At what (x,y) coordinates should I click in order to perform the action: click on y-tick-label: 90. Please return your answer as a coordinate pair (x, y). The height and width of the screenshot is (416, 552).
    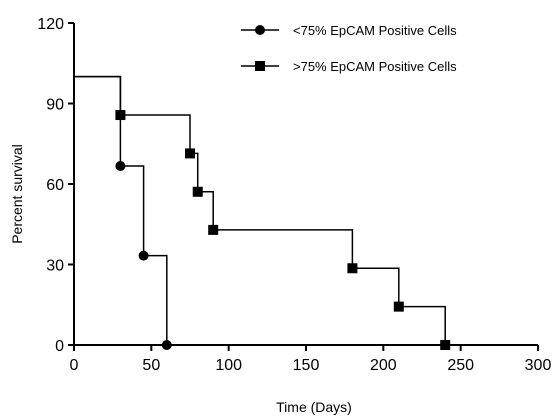
    Looking at the image, I should click on (55, 105).